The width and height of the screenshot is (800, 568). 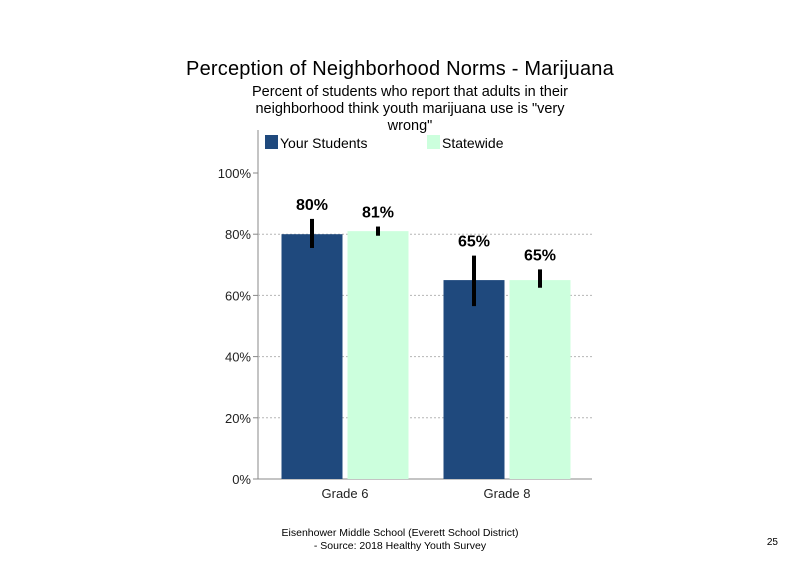 What do you see at coordinates (312, 205) in the screenshot?
I see `data-label: 80%` at bounding box center [312, 205].